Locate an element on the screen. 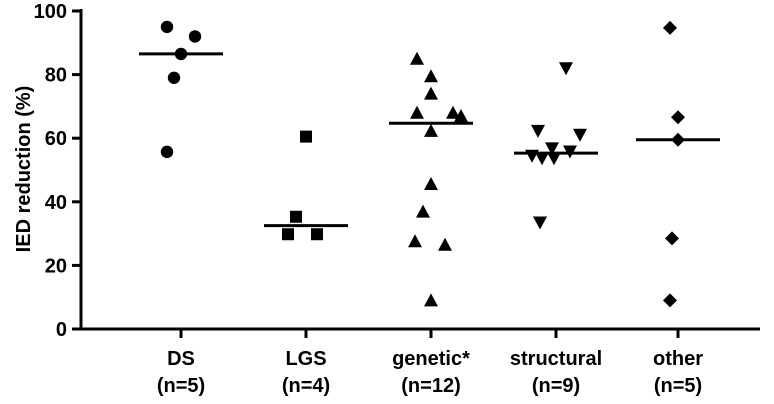 The width and height of the screenshot is (774, 404). x-category-label: genetic* is located at coordinates (431, 359).